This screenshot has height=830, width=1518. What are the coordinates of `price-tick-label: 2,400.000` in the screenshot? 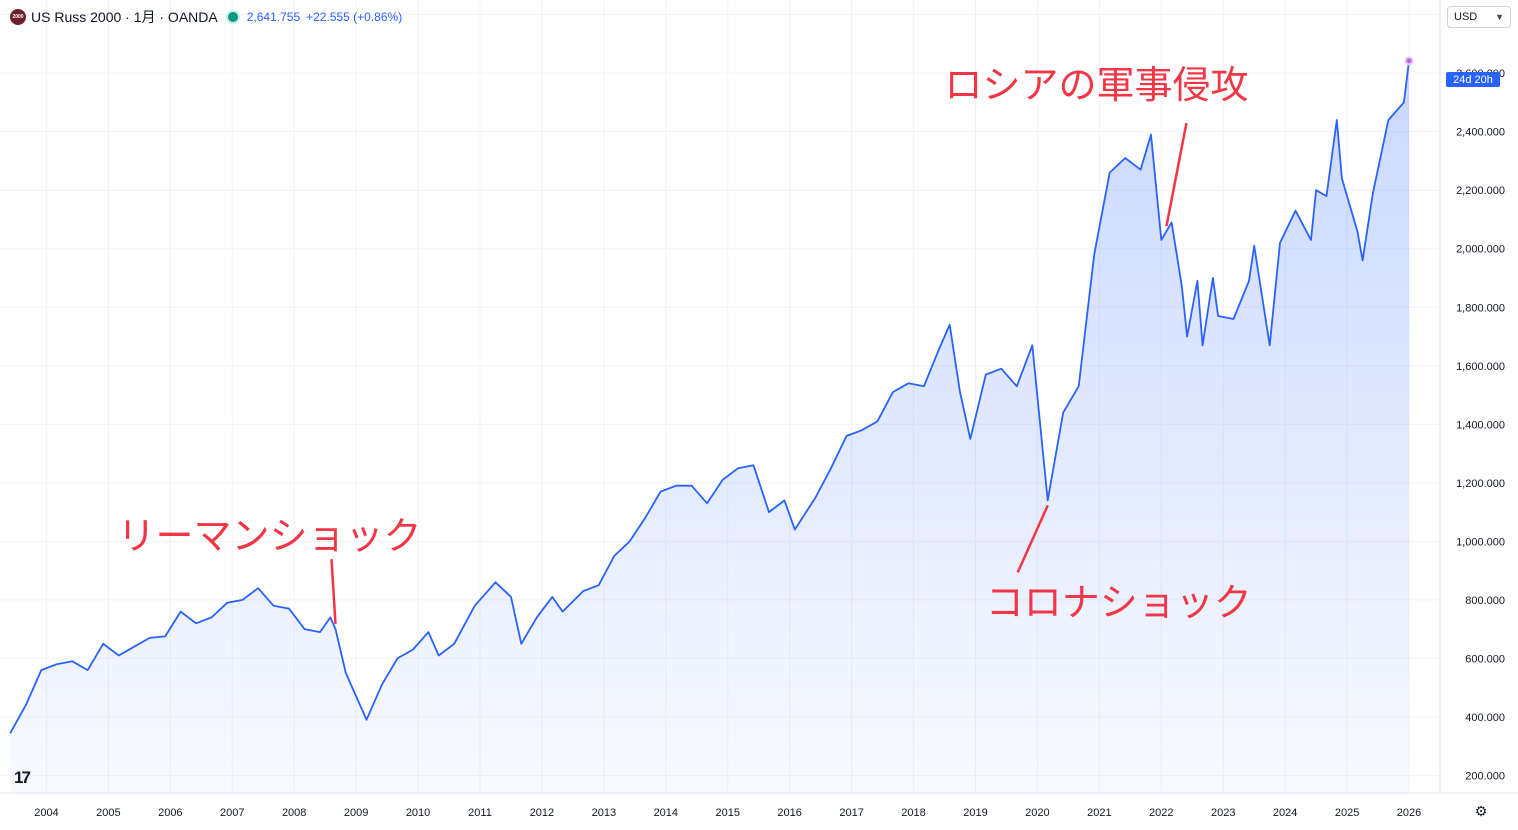 It's located at (1480, 133).